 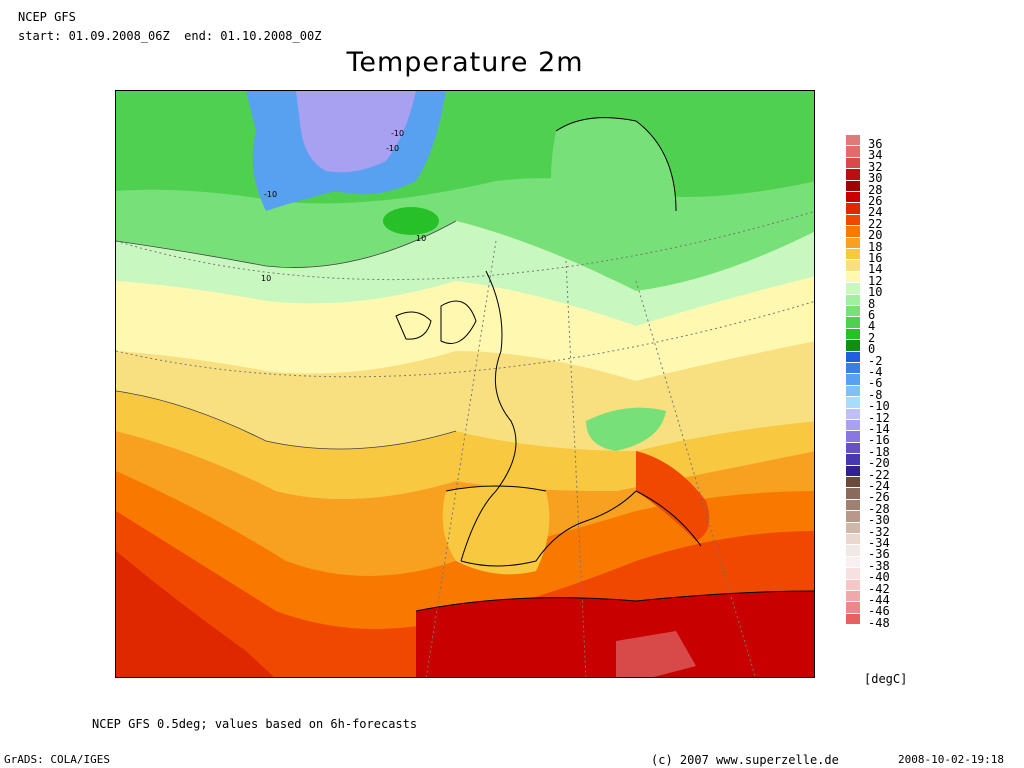 I want to click on legend-tick-label: 18, so click(x=875, y=246).